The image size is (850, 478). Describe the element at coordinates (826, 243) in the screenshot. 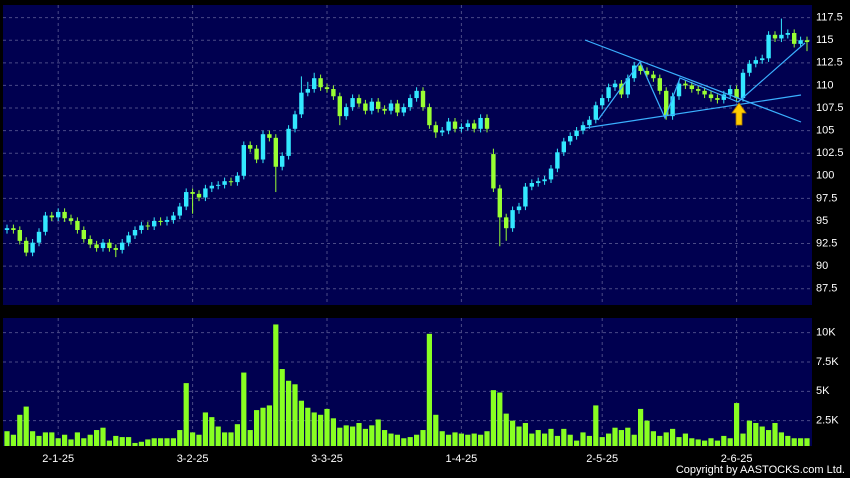

I see `y-tick-label: 92.5` at that location.